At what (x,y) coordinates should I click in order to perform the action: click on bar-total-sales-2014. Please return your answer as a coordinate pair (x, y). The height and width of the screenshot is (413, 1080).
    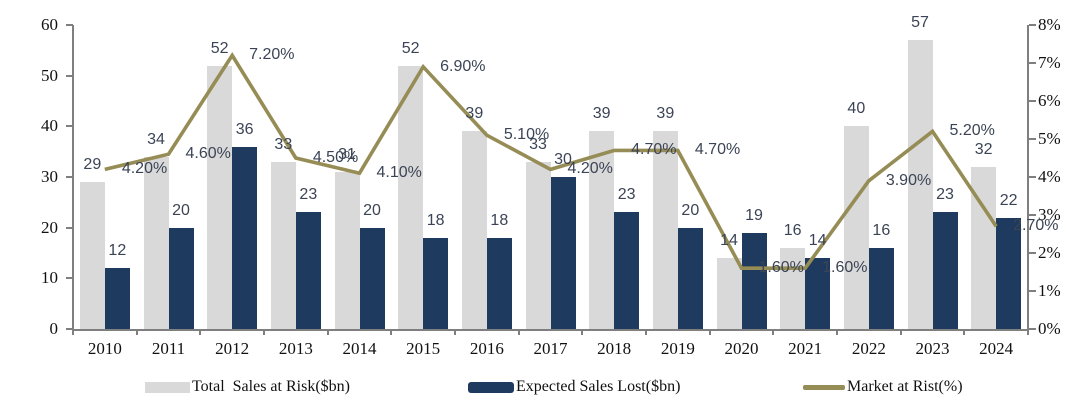
    Looking at the image, I should click on (347, 250).